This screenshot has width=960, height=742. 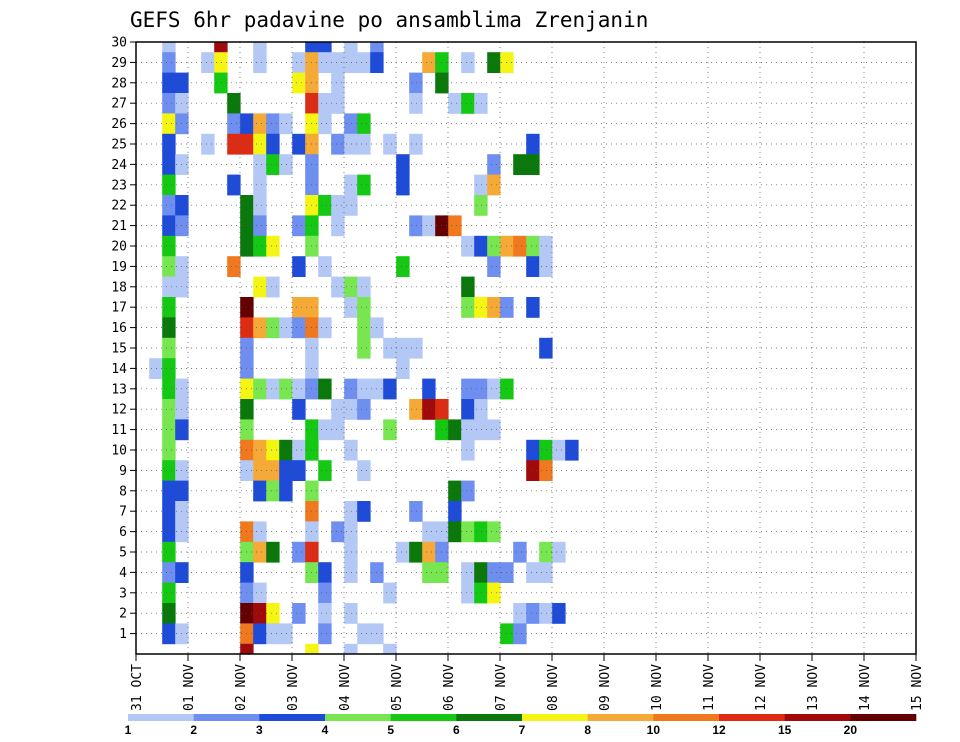 What do you see at coordinates (119, 247) in the screenshot?
I see `y-tick-label: 20` at bounding box center [119, 247].